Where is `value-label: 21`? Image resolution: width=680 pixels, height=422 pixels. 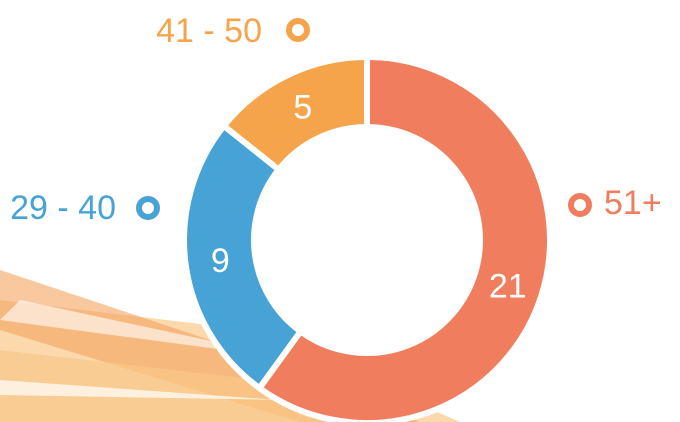 value-label: 21 is located at coordinates (508, 287).